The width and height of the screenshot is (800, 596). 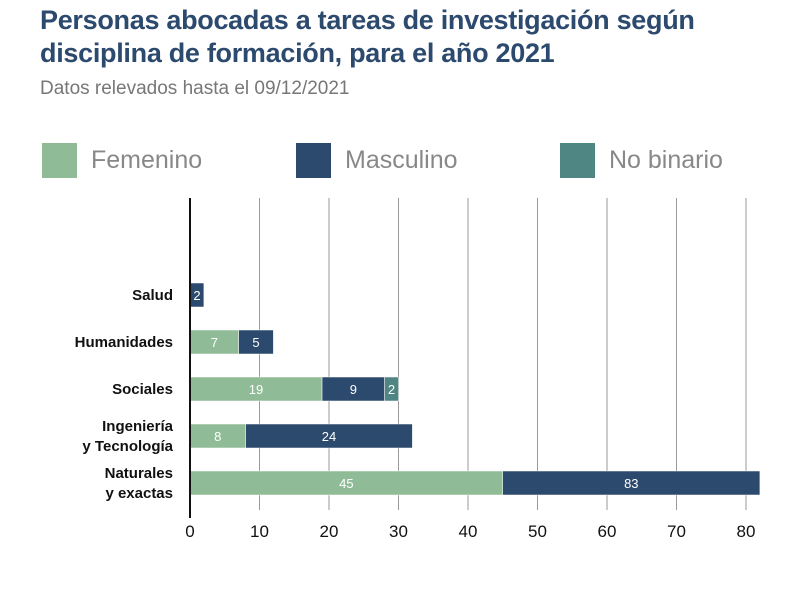 What do you see at coordinates (537, 531) in the screenshot?
I see `x-tick-label: 50` at bounding box center [537, 531].